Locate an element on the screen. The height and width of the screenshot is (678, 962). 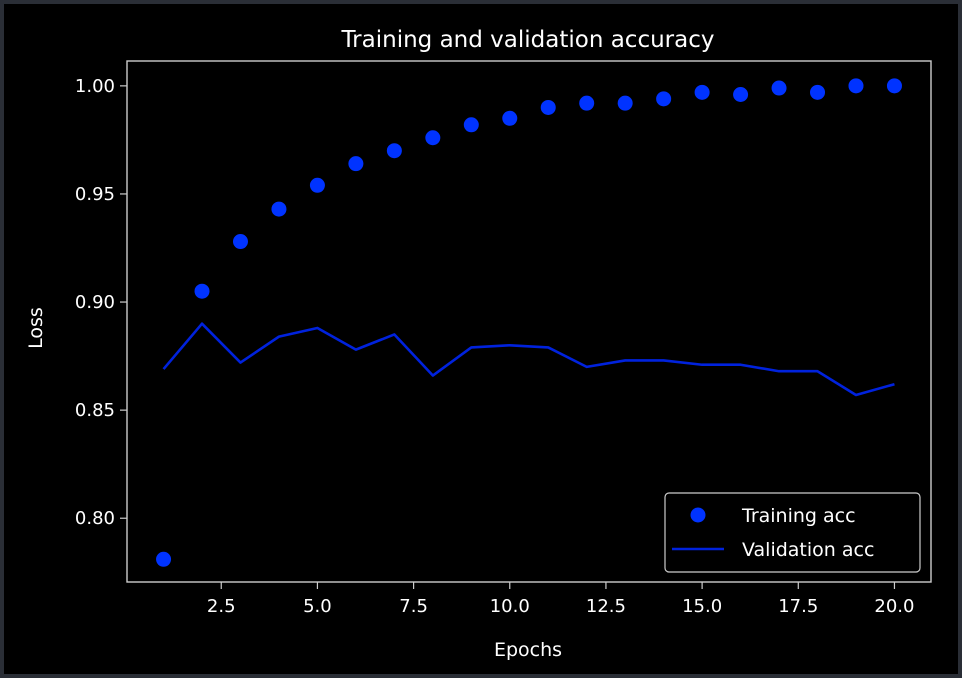
y-tick-label: 1.00 is located at coordinates (95, 86).